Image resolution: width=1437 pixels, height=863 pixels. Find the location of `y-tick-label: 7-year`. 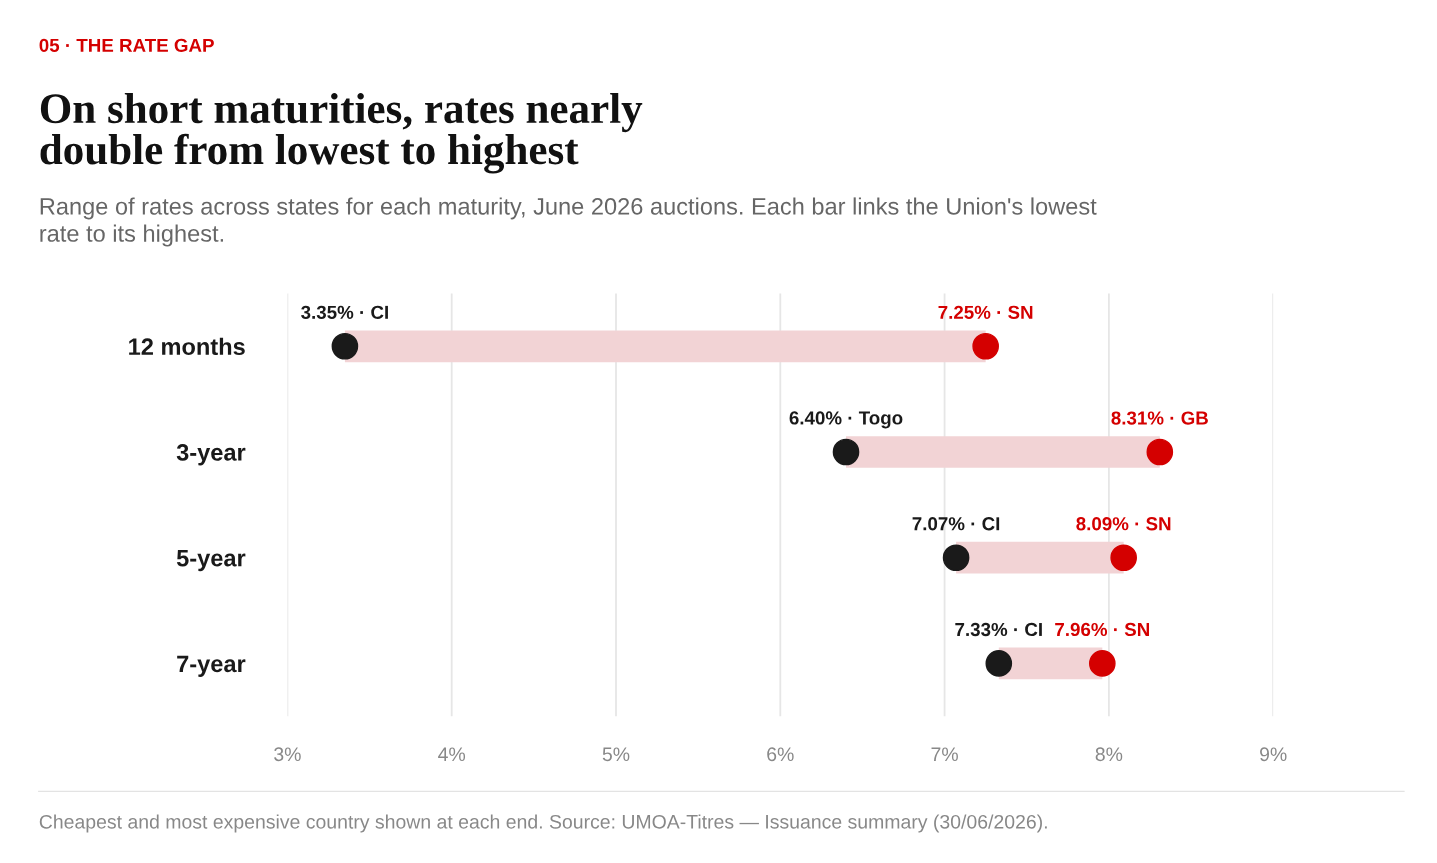

y-tick-label: 7-year is located at coordinates (211, 666).